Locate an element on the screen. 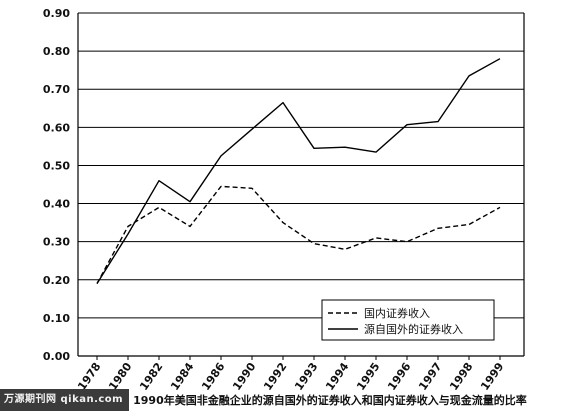 The height and width of the screenshot is (411, 570). y-tick-label: 0.10 is located at coordinates (56, 318).